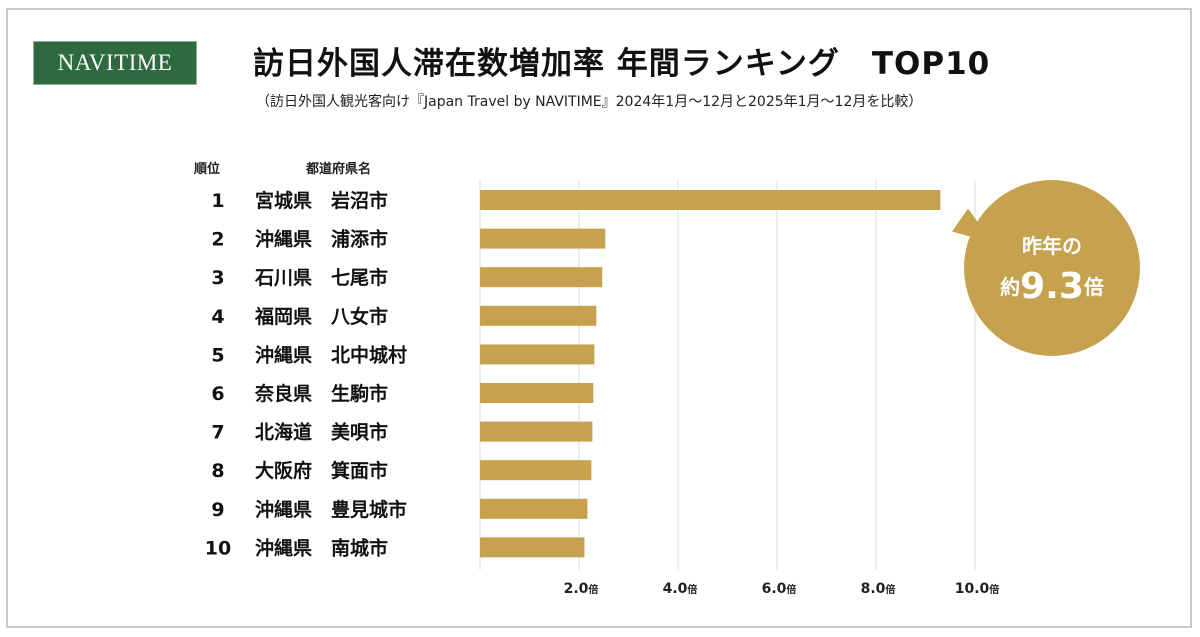 The height and width of the screenshot is (637, 1200). Describe the element at coordinates (321, 277) in the screenshot. I see `category-label: 石川県 七尾市` at that location.